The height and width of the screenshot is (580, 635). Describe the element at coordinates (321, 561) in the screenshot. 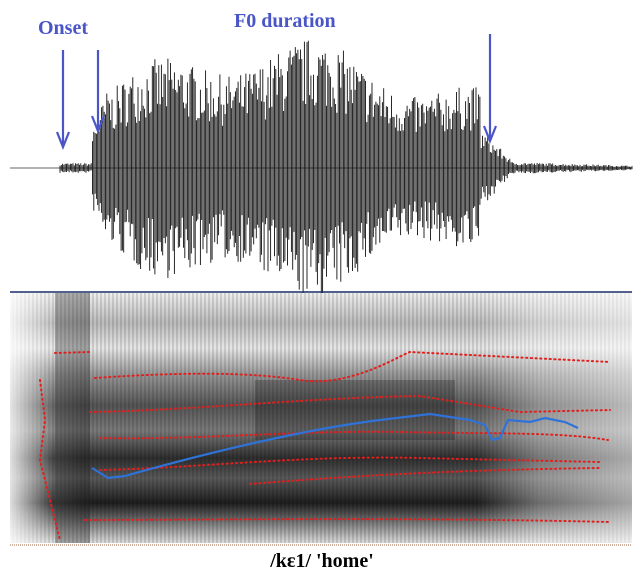

I see `caption: /kɛ1/ 'home'` at that location.